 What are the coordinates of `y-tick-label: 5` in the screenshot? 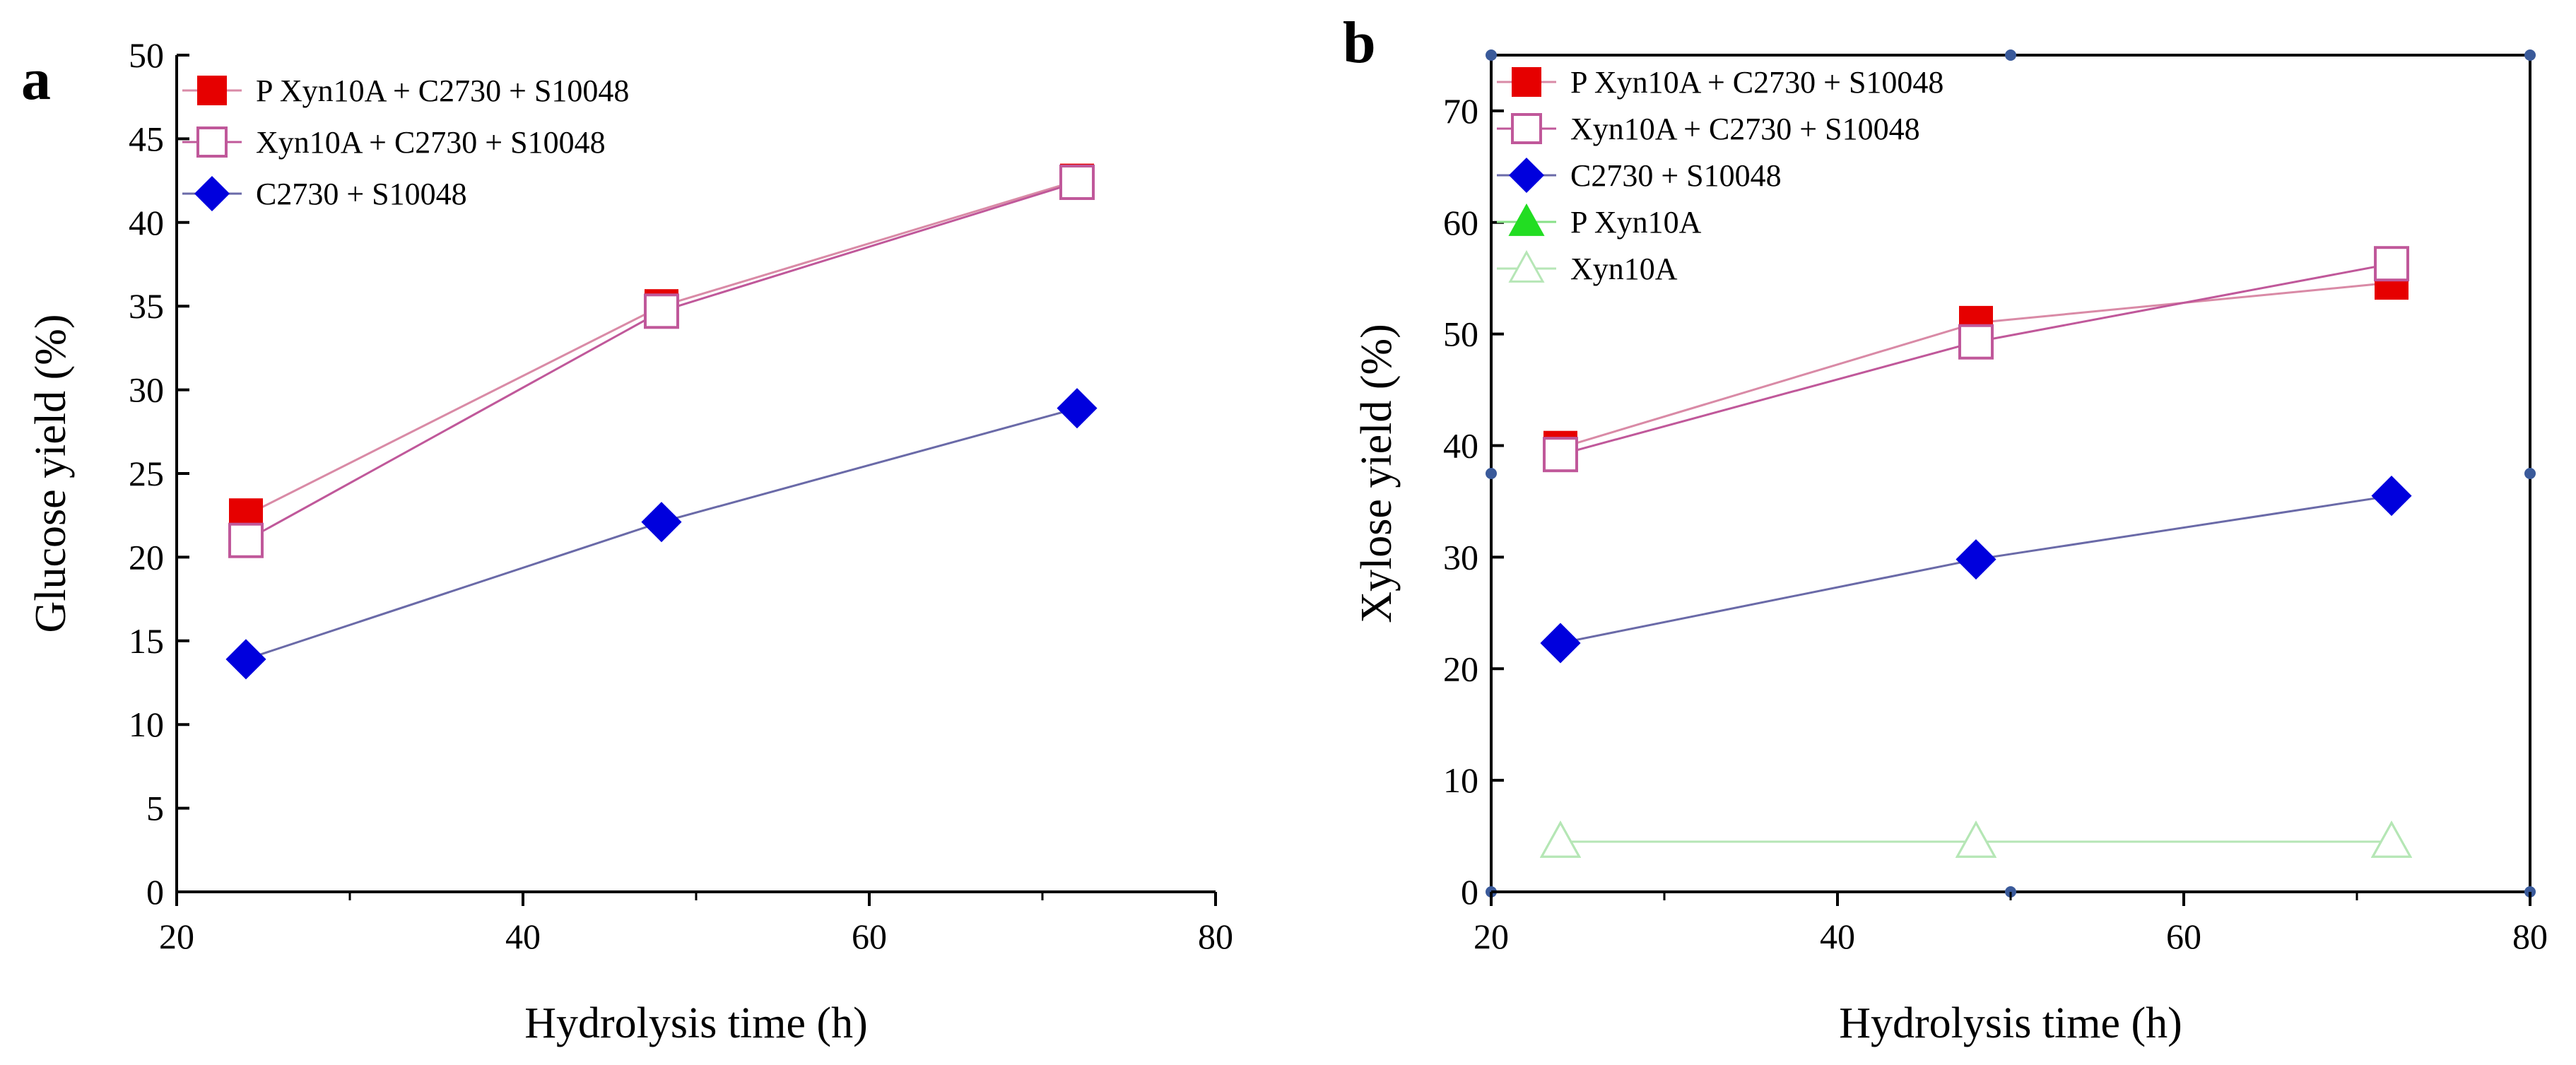 It's located at (155, 809).